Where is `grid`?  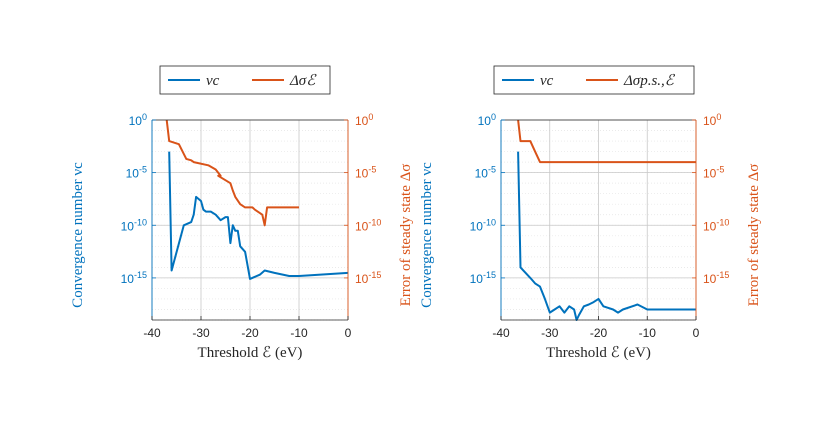 grid is located at coordinates (598, 219).